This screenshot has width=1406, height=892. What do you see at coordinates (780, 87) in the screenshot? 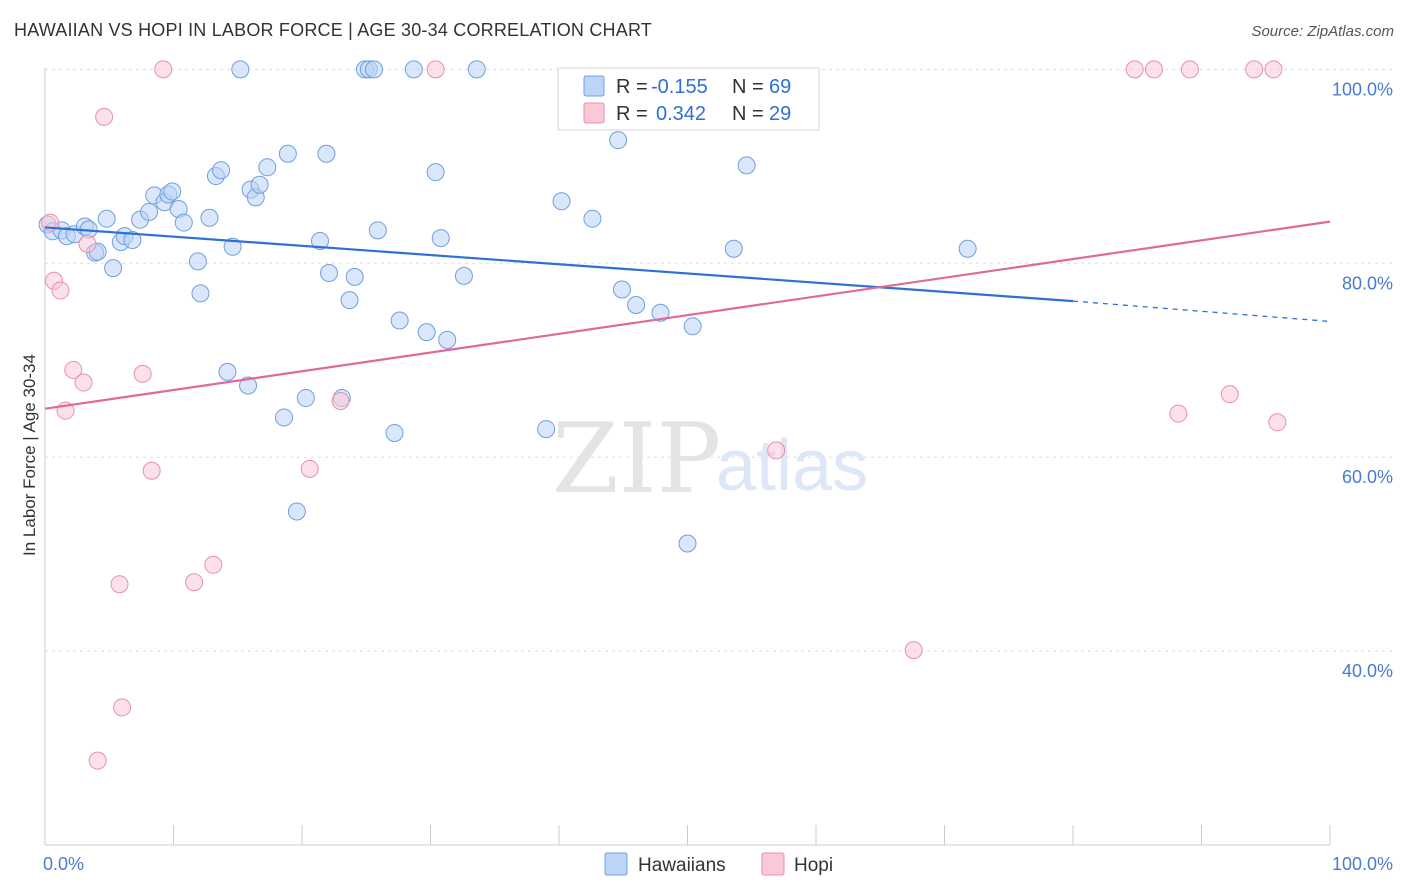
I see `legend-n-value-hawaiians: 69` at bounding box center [780, 87].